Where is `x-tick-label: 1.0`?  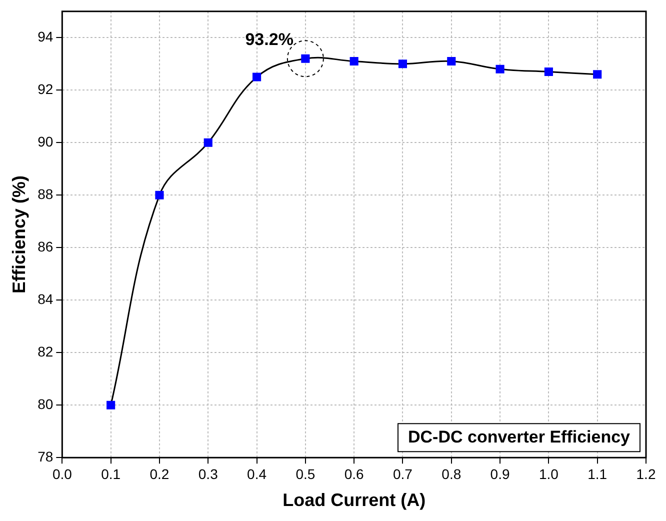
x-tick-label: 1.0 is located at coordinates (548, 474).